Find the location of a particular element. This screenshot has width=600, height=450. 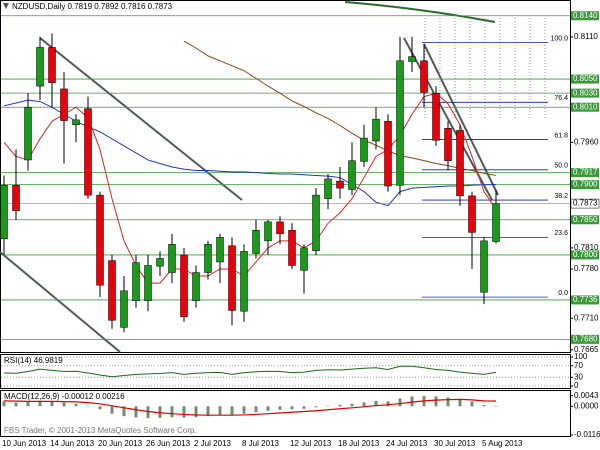

level-label: 0.8030 is located at coordinates (585, 92).